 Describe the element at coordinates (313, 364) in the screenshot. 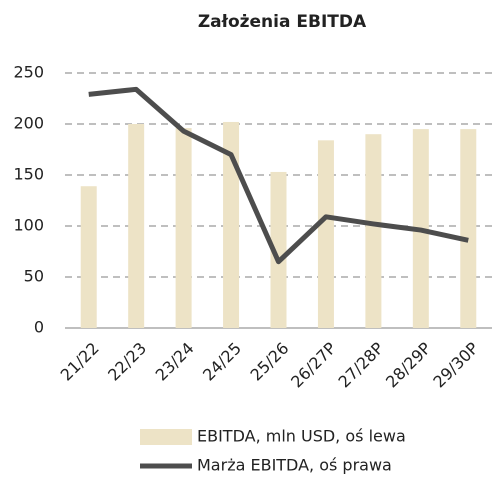

I see `x-tick-label: 26/27P` at that location.